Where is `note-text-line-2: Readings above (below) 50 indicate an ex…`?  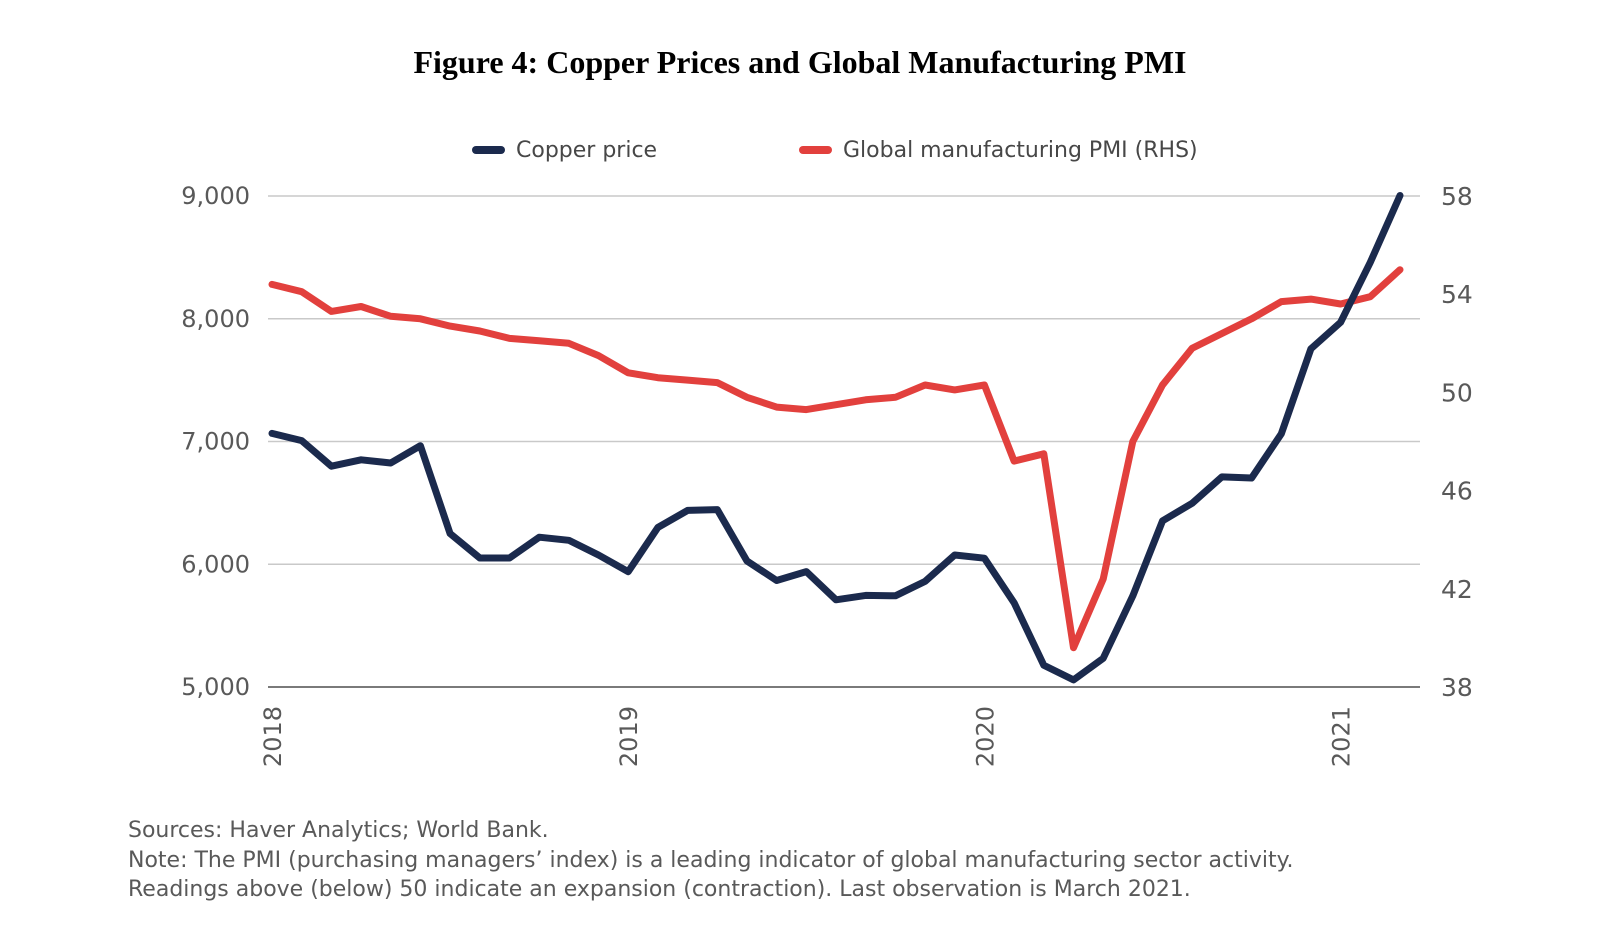
note-text-line-2: Readings above (below) 50 indicate an ex… is located at coordinates (659, 889).